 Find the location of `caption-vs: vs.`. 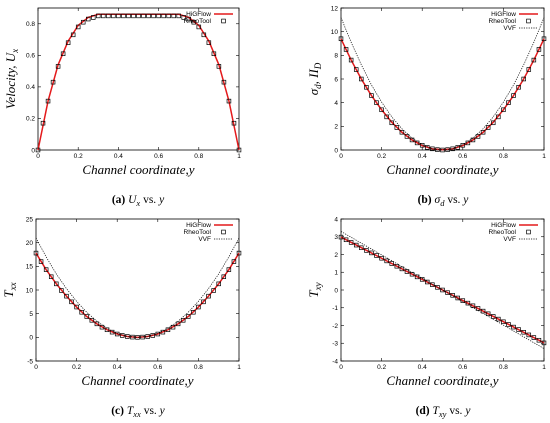

caption-vs: vs. is located at coordinates (455, 411).